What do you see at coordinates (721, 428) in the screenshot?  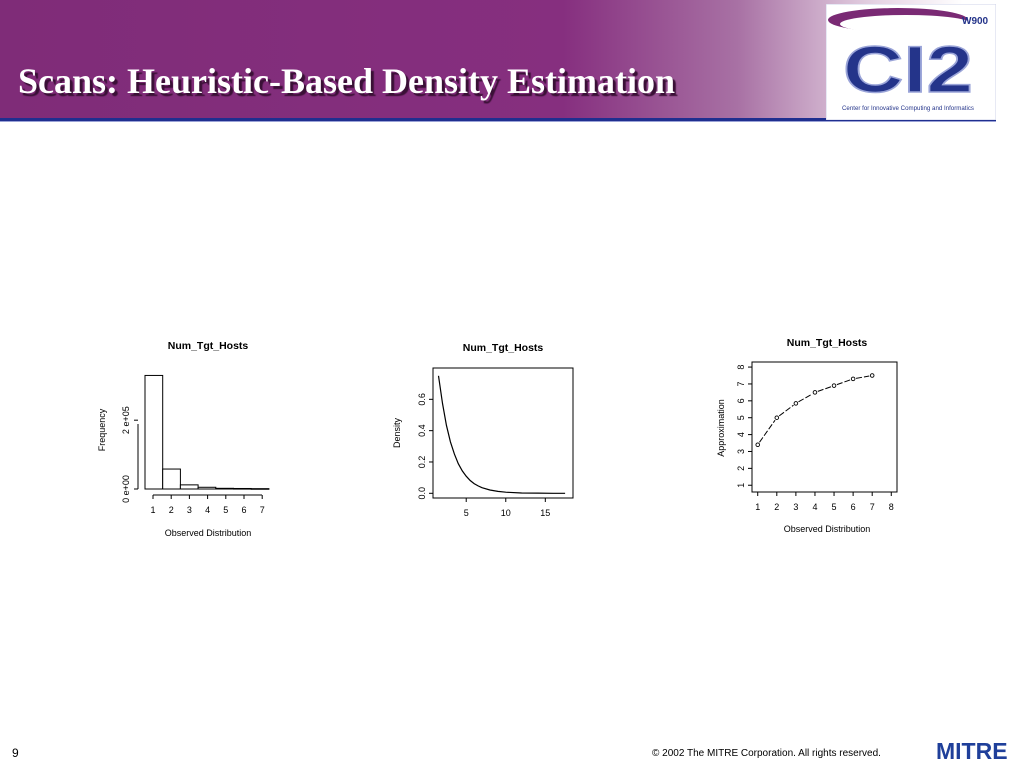 I see `chart3-ylabel: Approximation` at bounding box center [721, 428].